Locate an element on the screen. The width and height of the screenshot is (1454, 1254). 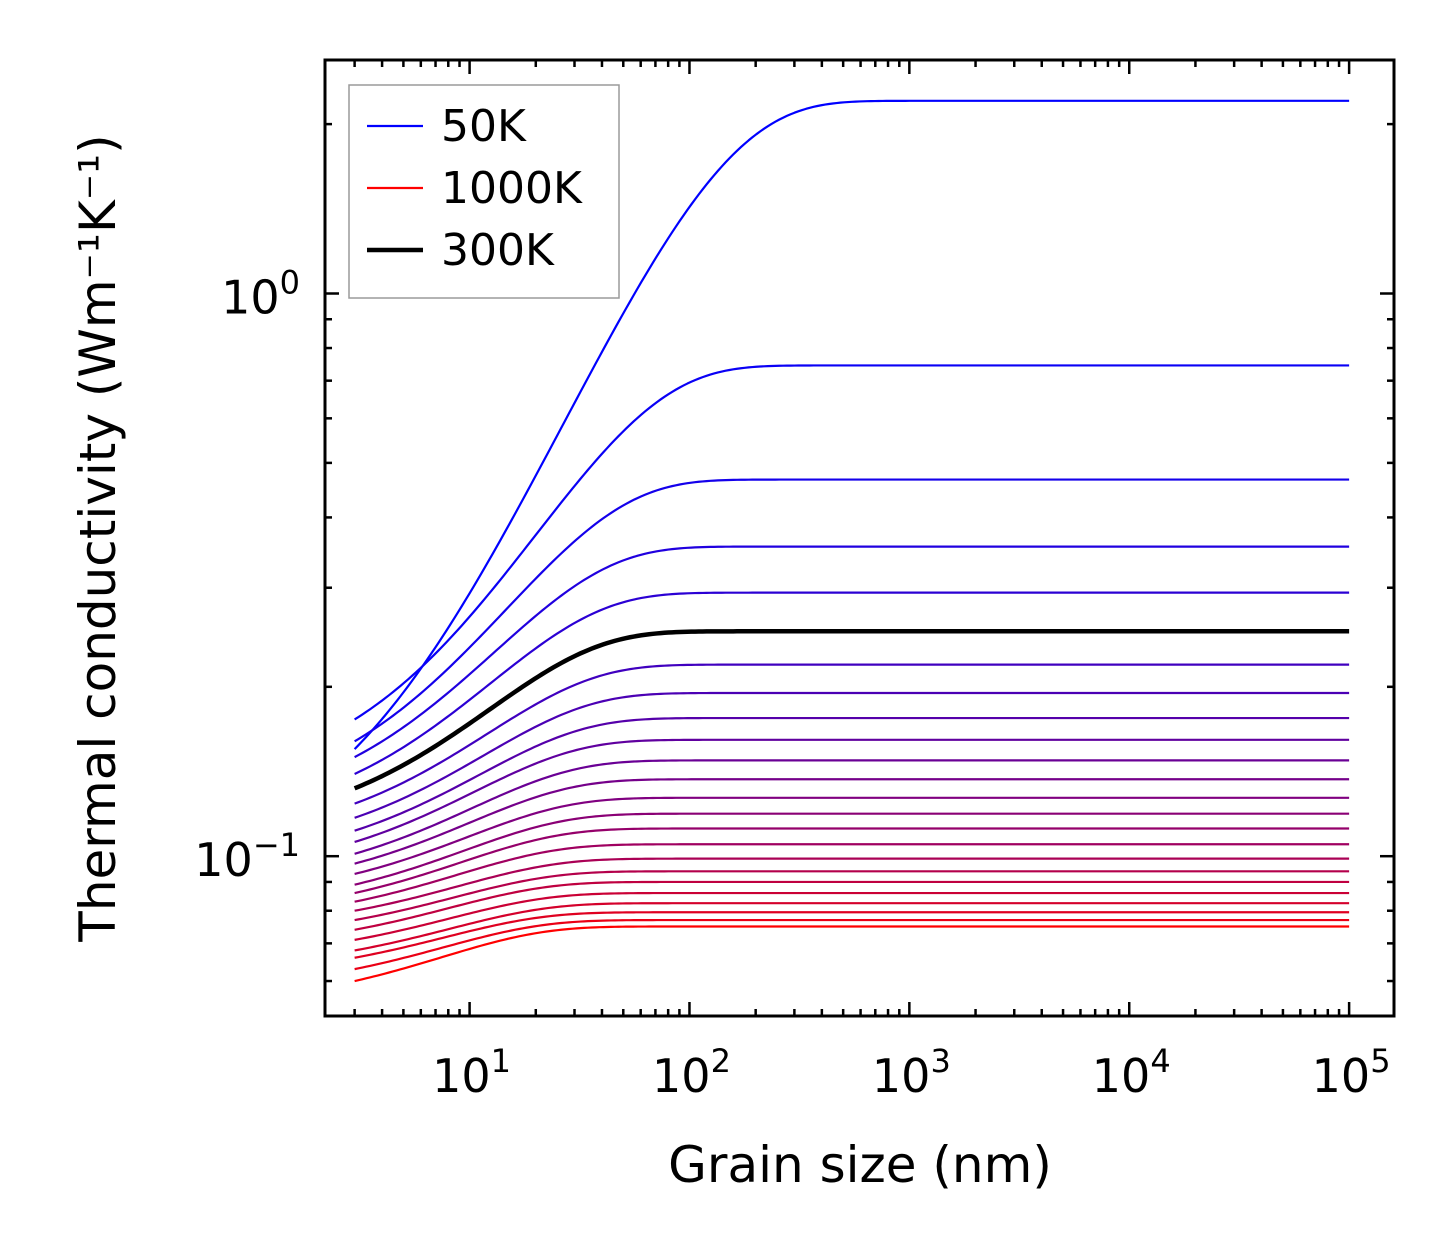
y-tick-label: 10⁻¹ is located at coordinates (247, 856).